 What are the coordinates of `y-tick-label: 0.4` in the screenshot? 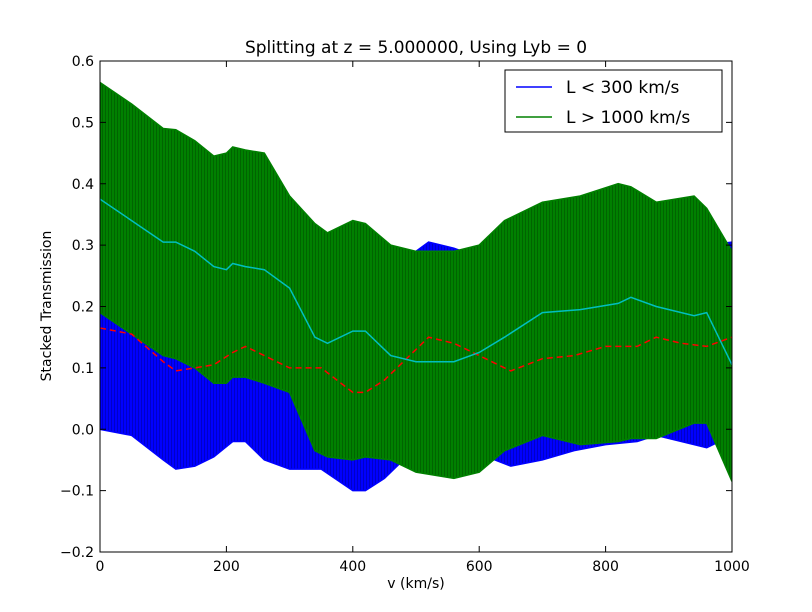 It's located at (83, 185).